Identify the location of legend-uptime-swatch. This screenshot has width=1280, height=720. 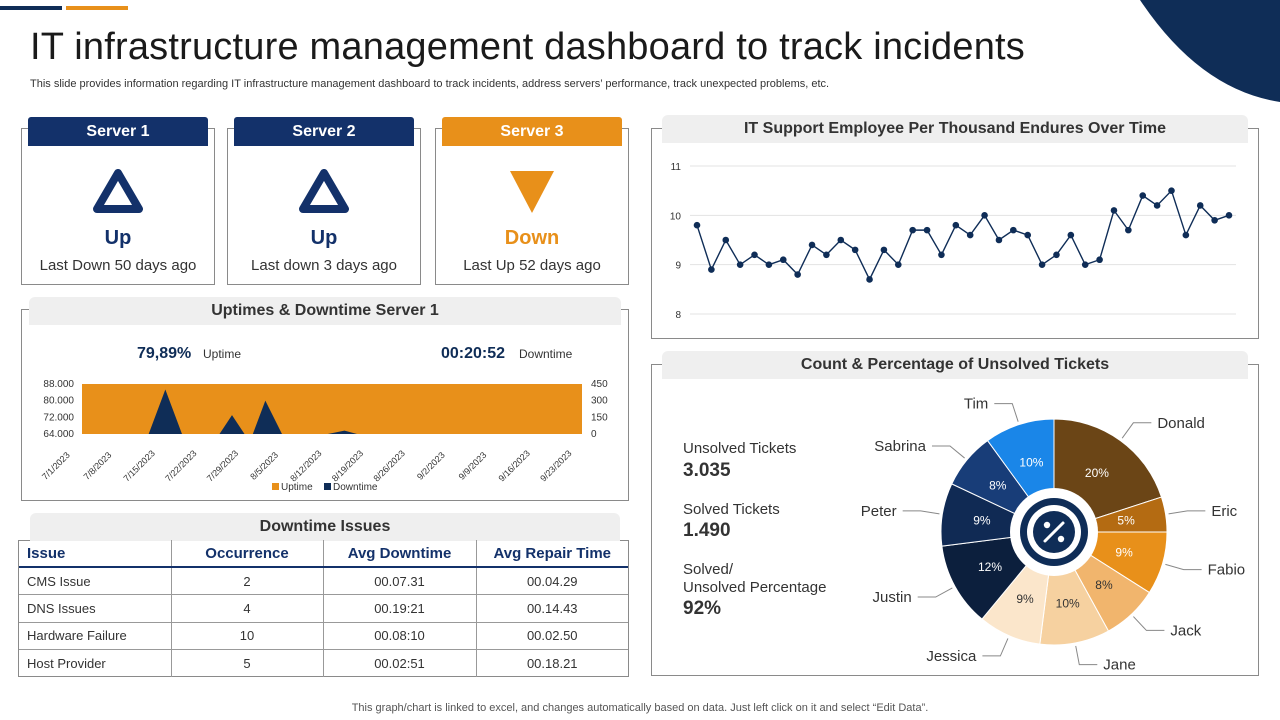
(275, 486).